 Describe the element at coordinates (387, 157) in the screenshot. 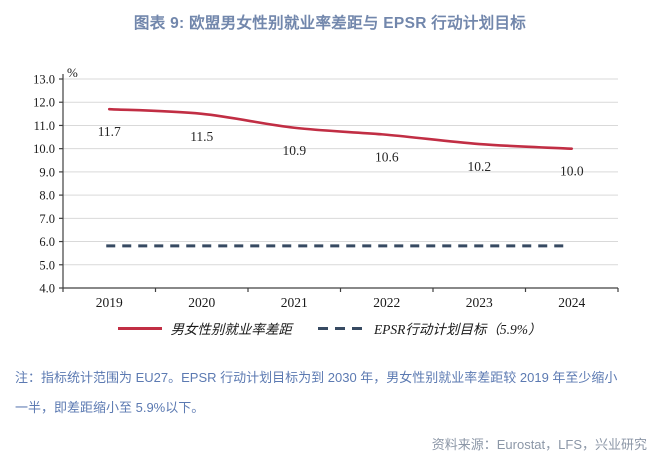

I see `data-label: 10.6` at that location.